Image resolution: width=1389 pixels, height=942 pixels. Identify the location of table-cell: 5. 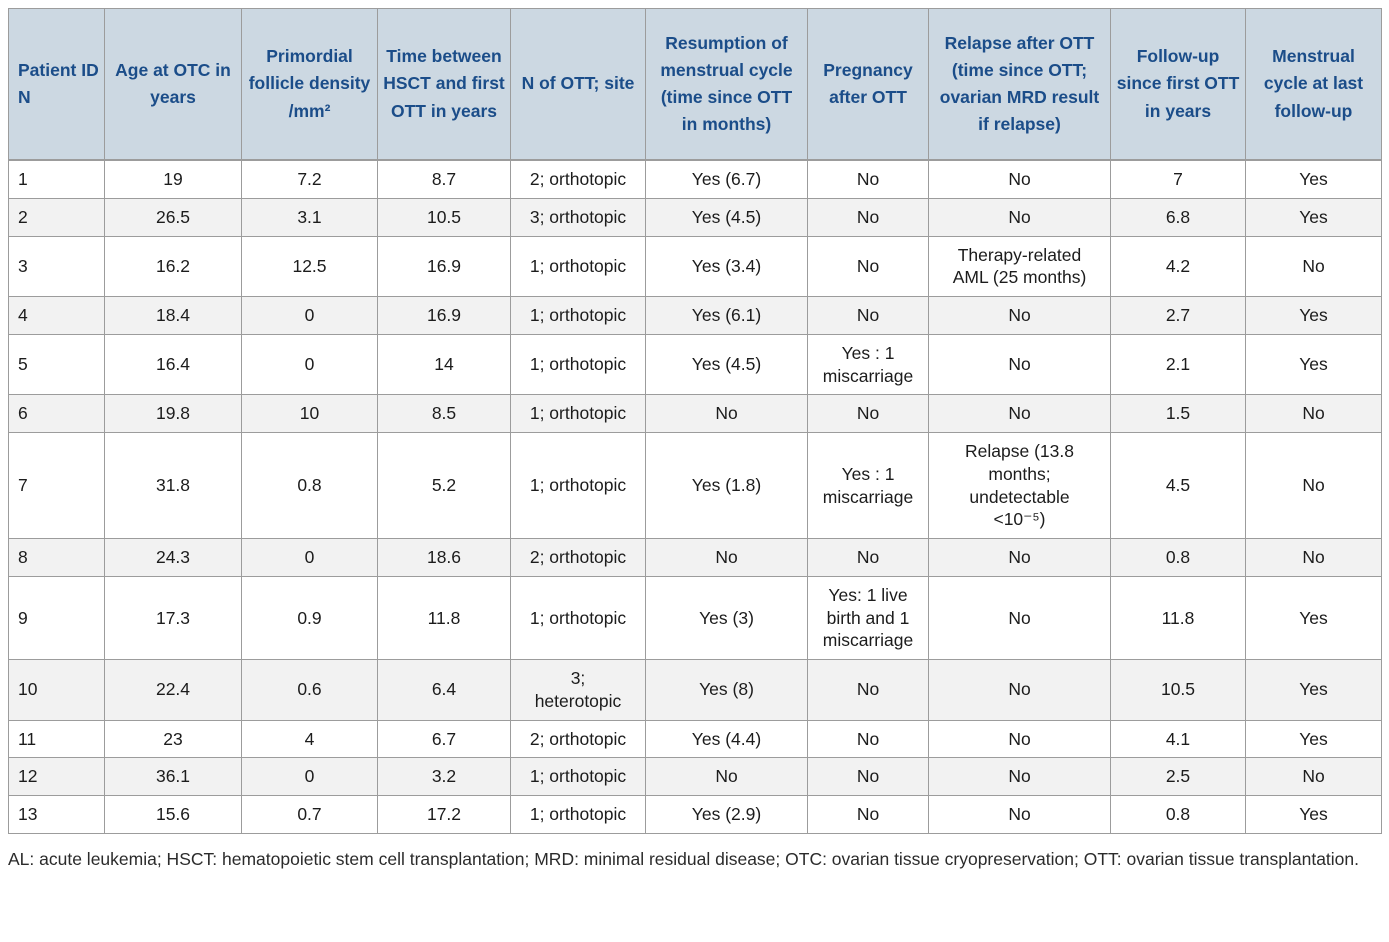
(56, 364).